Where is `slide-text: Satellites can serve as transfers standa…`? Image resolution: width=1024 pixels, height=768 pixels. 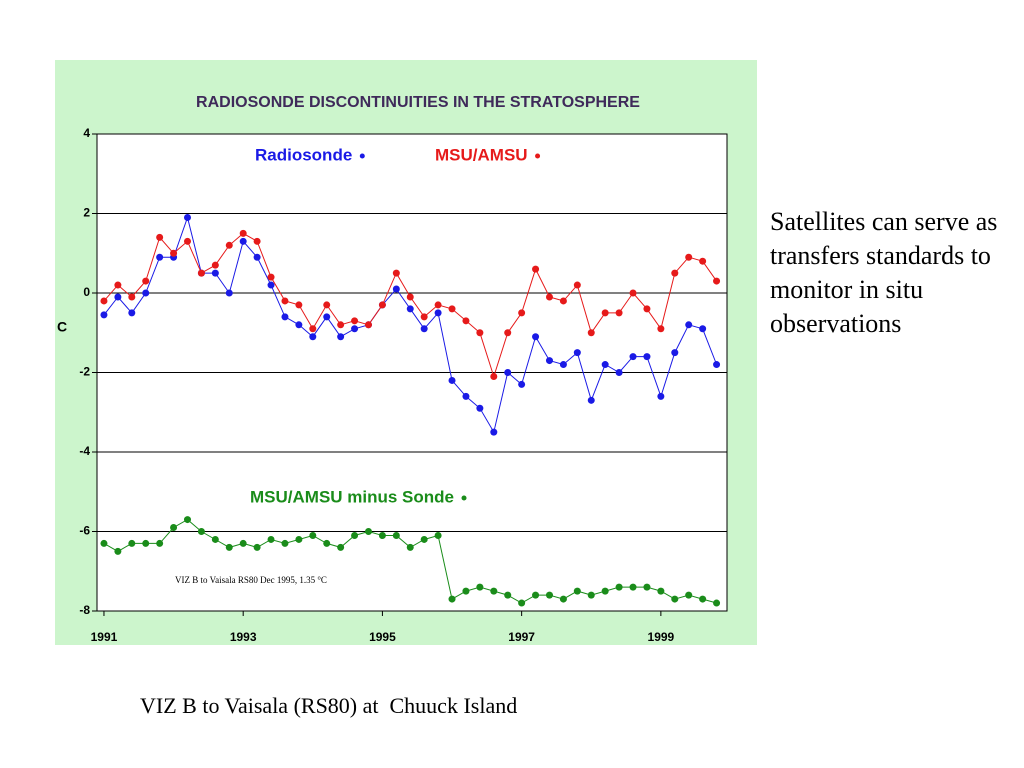
slide-text: Satellites can serve as transfers standa… is located at coordinates (884, 272).